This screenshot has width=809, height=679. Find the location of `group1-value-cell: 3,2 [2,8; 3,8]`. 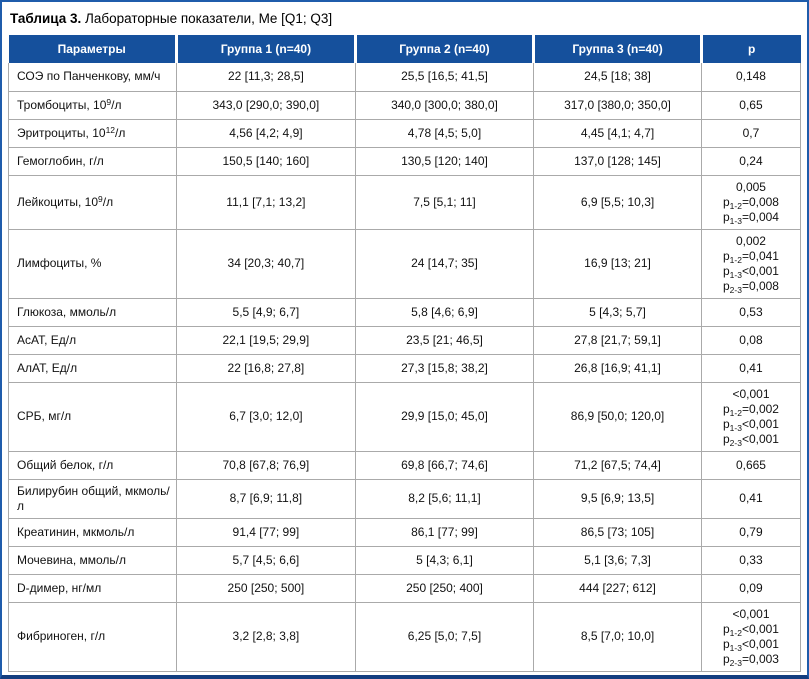

group1-value-cell: 3,2 [2,8; 3,8] is located at coordinates (266, 637).